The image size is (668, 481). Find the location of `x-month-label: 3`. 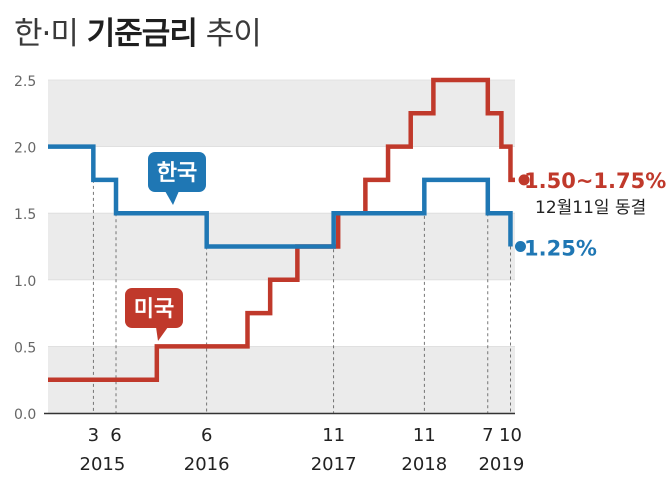

x-month-label: 3 is located at coordinates (93, 435).